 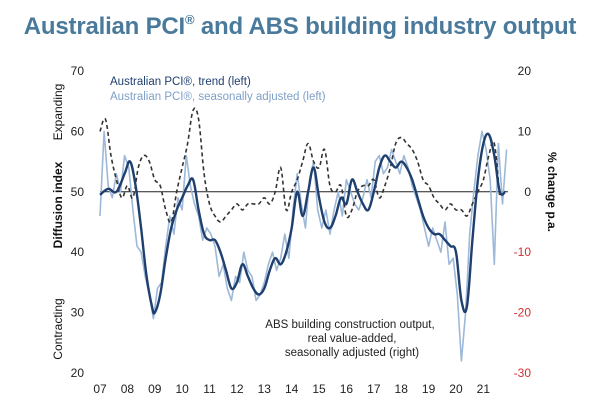 What do you see at coordinates (180, 82) in the screenshot?
I see `legend-trend: Australian PCI®, trend (left)` at bounding box center [180, 82].